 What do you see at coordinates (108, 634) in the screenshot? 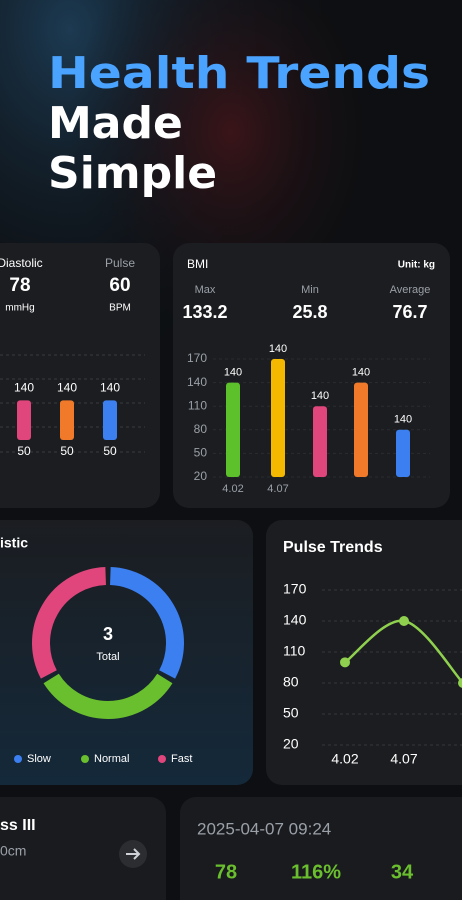
I see `donut-total: 3` at bounding box center [108, 634].